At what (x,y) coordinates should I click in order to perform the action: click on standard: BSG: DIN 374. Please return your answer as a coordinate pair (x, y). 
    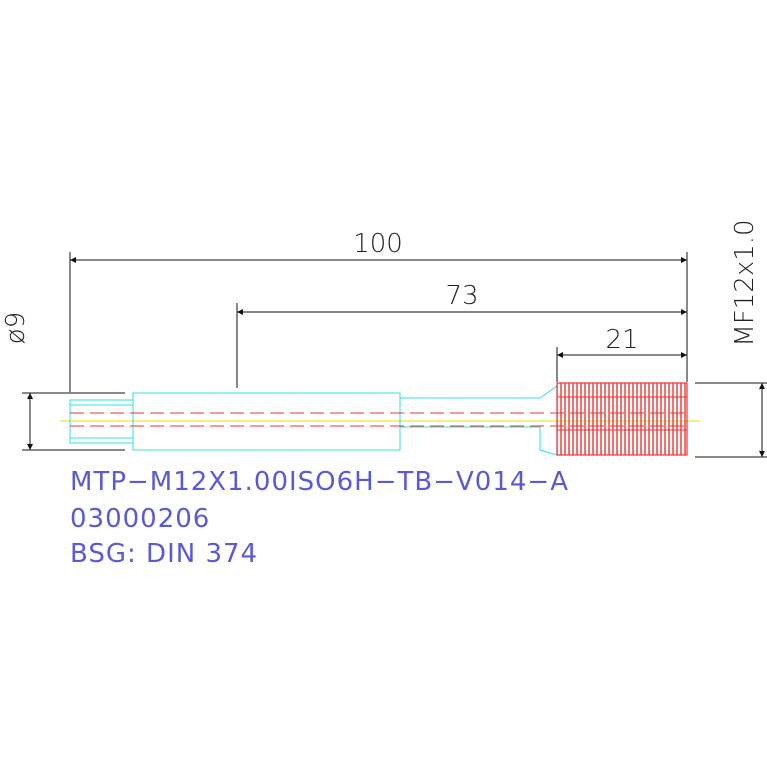
    Looking at the image, I should click on (164, 554).